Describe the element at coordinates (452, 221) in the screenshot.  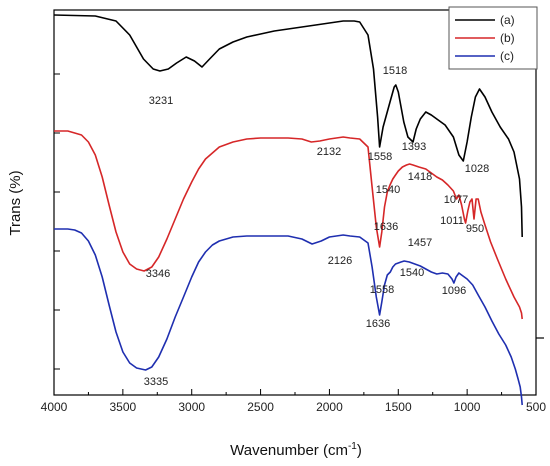
I see `peak-annotation: 1011` at that location.